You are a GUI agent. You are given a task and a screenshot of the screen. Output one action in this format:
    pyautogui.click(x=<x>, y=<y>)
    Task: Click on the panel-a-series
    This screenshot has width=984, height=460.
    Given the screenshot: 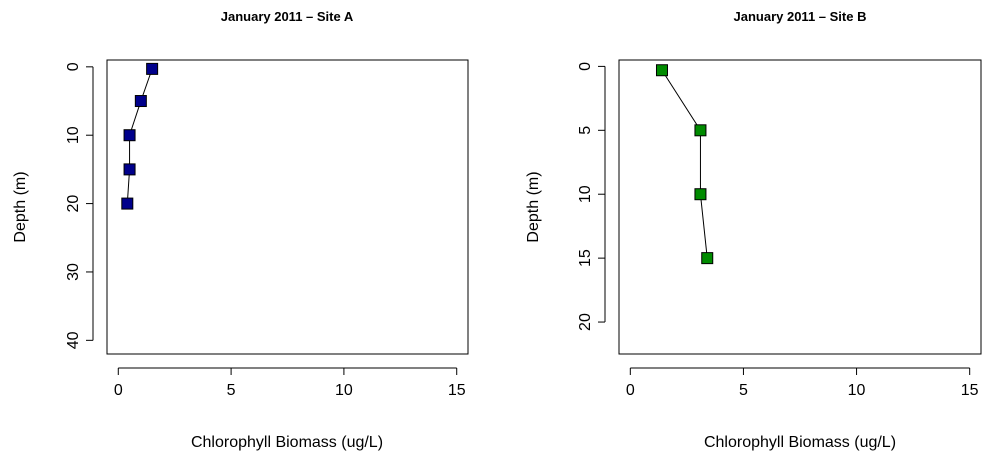 What is the action you would take?
    pyautogui.click(x=140, y=136)
    